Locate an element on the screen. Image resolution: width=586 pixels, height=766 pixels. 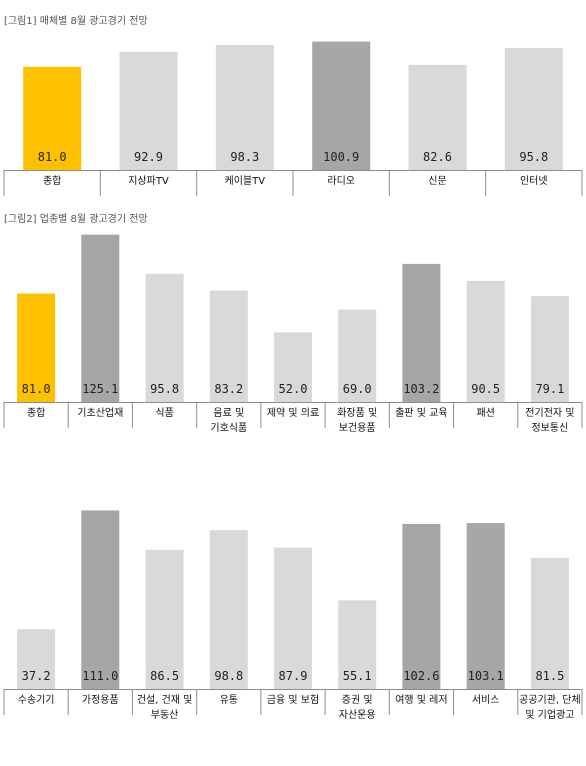
category-label: 유통 is located at coordinates (229, 700).